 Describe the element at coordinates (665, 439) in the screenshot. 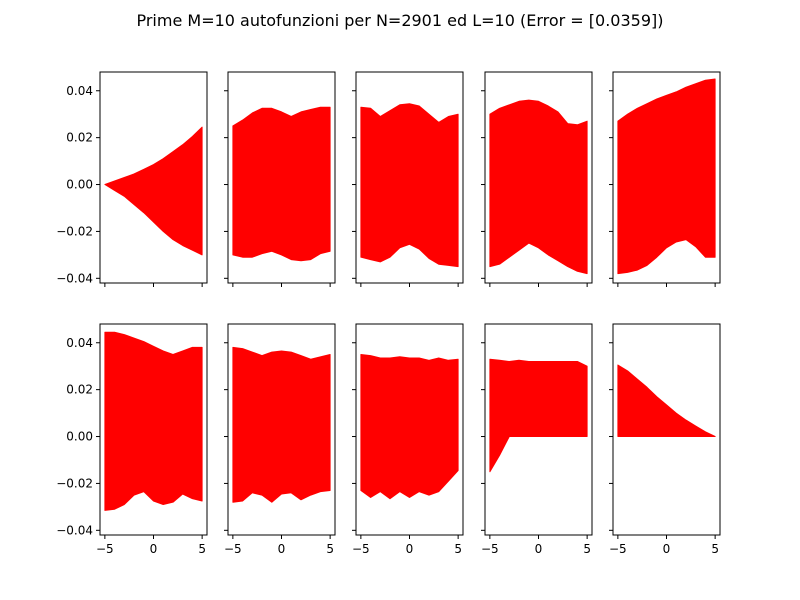

I see `subplot-10: −5 0 5` at that location.